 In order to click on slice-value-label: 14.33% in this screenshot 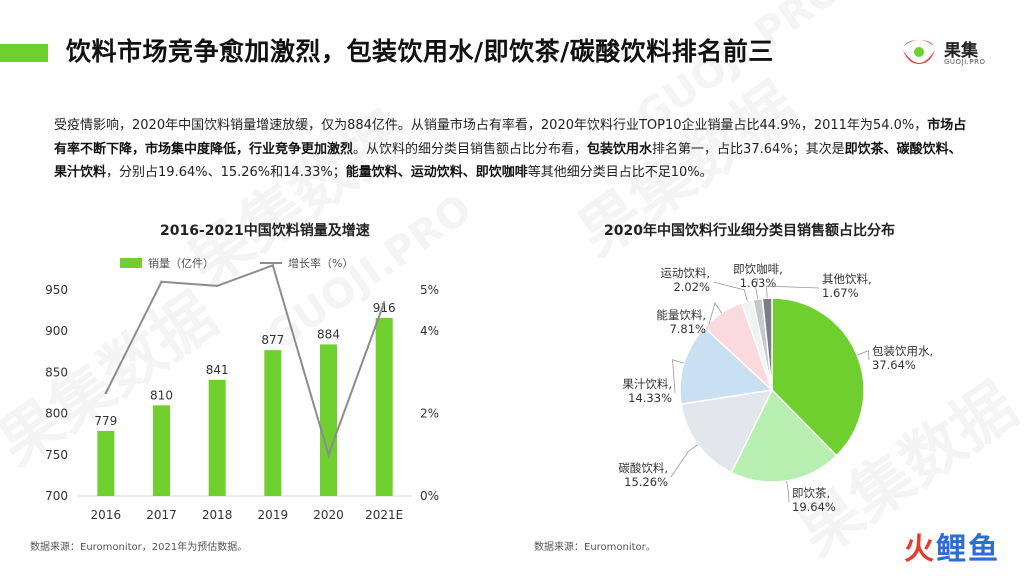, I will do `click(650, 398)`.